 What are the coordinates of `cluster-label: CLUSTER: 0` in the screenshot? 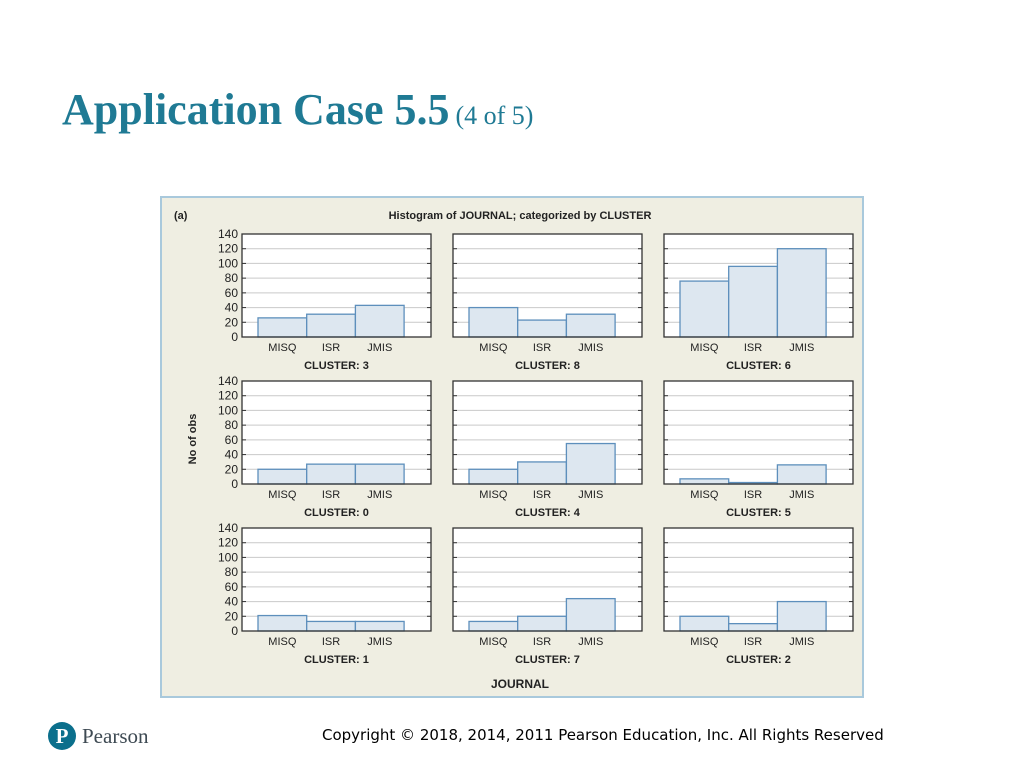 It's located at (336, 513).